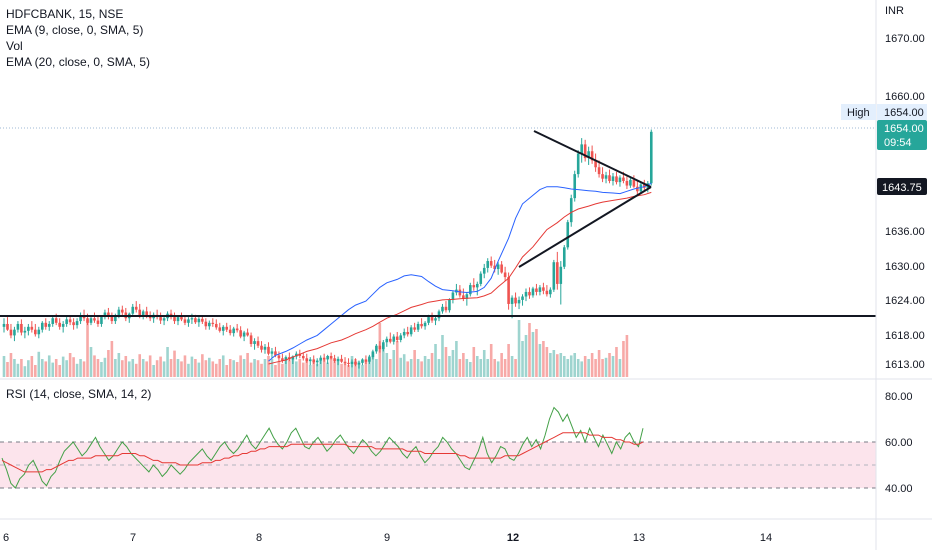 The height and width of the screenshot is (550, 932). What do you see at coordinates (526, 199) in the screenshot?
I see `triangle-base-line` at bounding box center [526, 199].